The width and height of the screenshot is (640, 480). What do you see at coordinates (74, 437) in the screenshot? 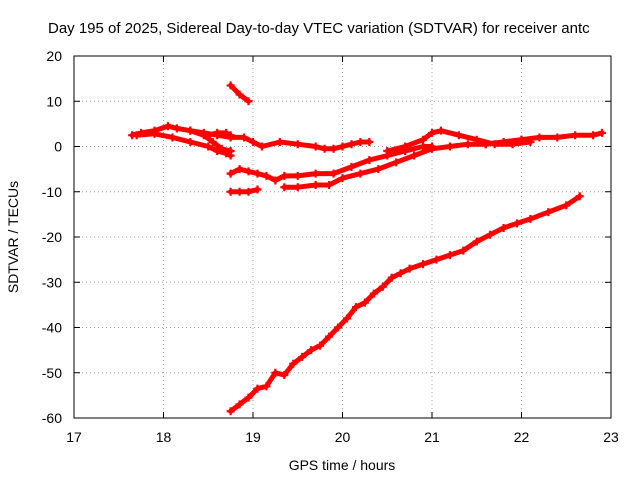
I see `x-tick-label: 17` at bounding box center [74, 437].